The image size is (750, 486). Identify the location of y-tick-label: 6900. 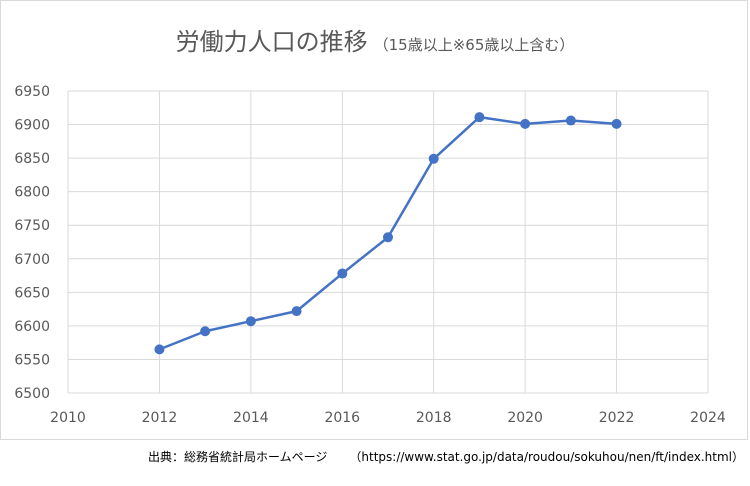
(32, 126).